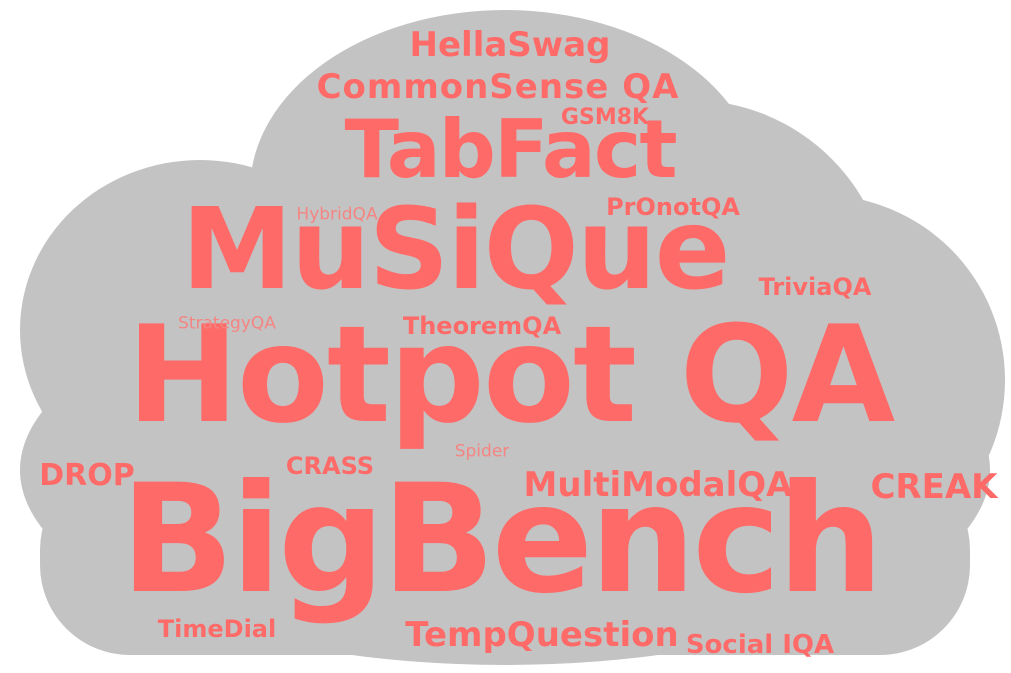  Describe the element at coordinates (87, 475) in the screenshot. I see `word-drop: DROP` at that location.